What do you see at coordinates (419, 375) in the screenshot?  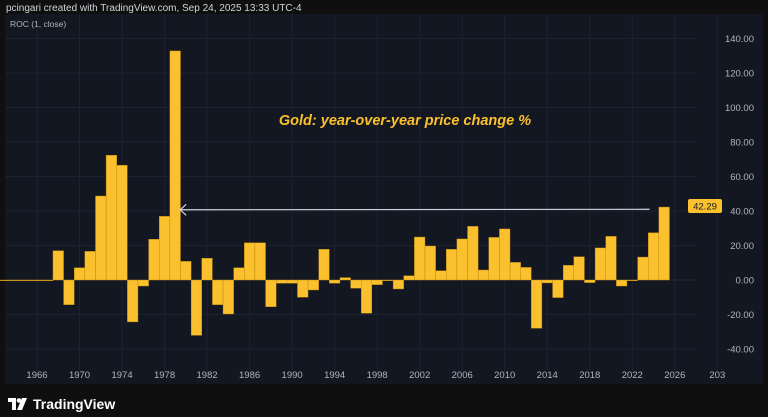 I see `x-tick-label: 2002` at bounding box center [419, 375].